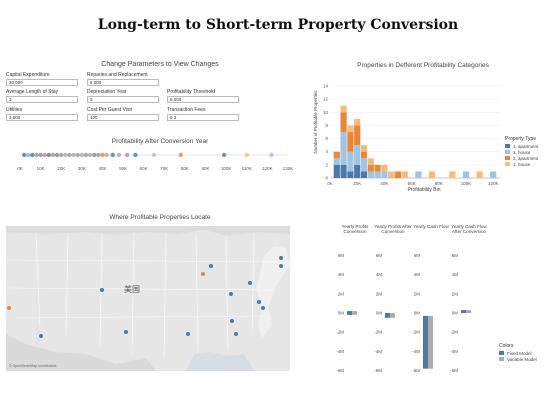 This screenshot has height=402, width=556. What do you see at coordinates (315, 122) in the screenshot?
I see `histogram-ylabel: Number of Profitable Properties` at bounding box center [315, 122].